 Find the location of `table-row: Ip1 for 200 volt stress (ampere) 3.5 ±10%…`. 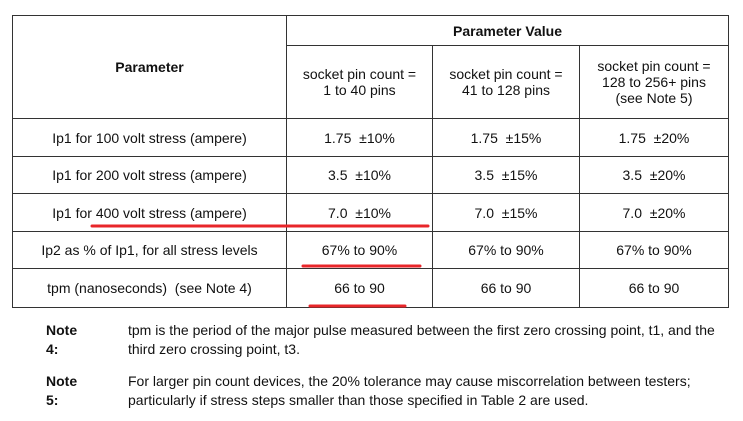

table-row: Ip1 for 200 volt stress (ampere) 3.5 ±10%… is located at coordinates (370, 175).